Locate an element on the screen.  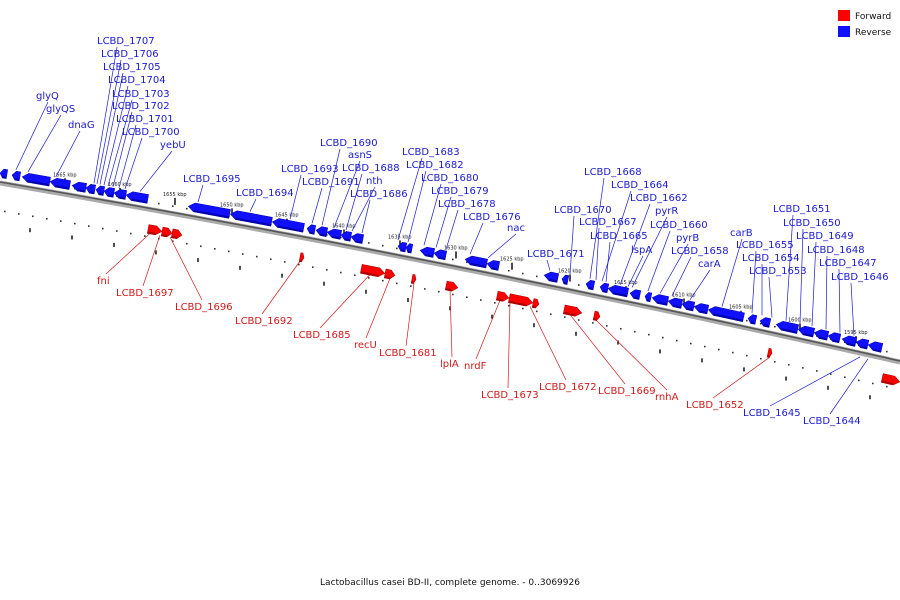
kbp-tick-label: 1625 kbp is located at coordinates (512, 260).